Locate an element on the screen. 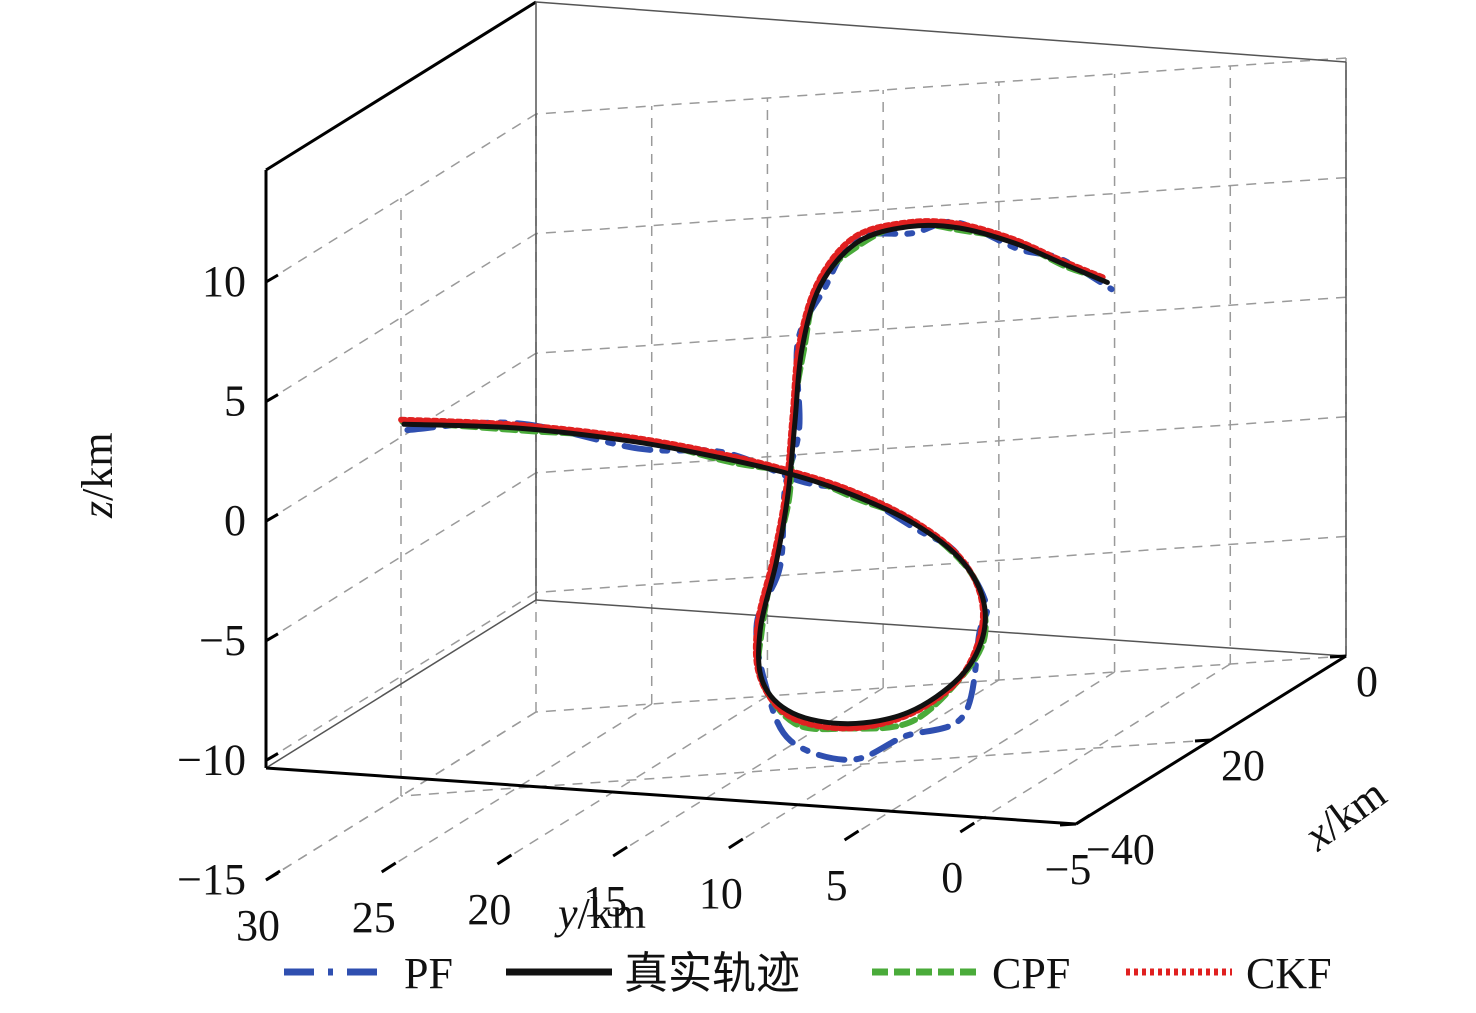  y-tick-label: 25 is located at coordinates (374, 917).